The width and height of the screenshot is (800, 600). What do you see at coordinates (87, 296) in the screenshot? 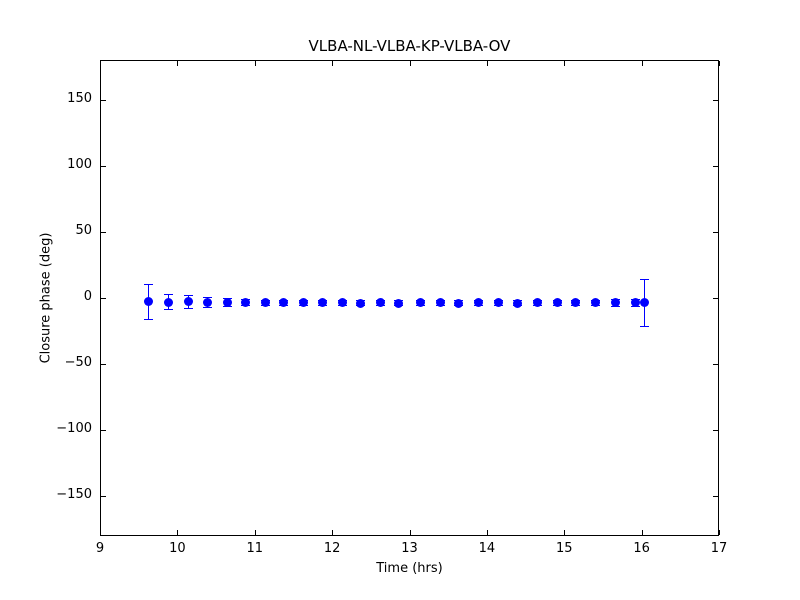
I see `y-tick-label: 0` at bounding box center [87, 296].